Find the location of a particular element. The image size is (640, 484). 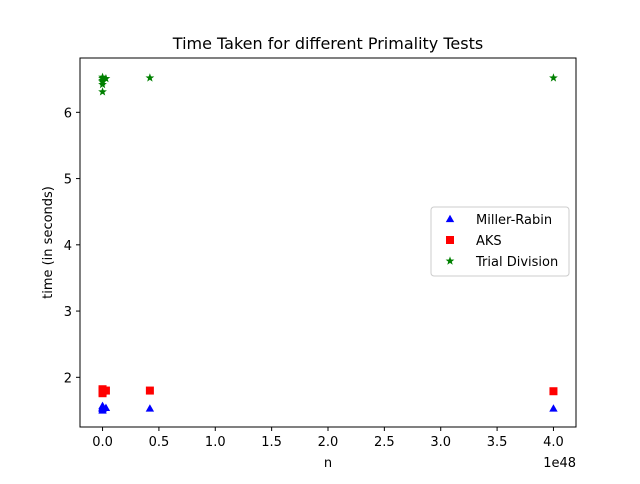

y-tick-label: 6 is located at coordinates (68, 113).